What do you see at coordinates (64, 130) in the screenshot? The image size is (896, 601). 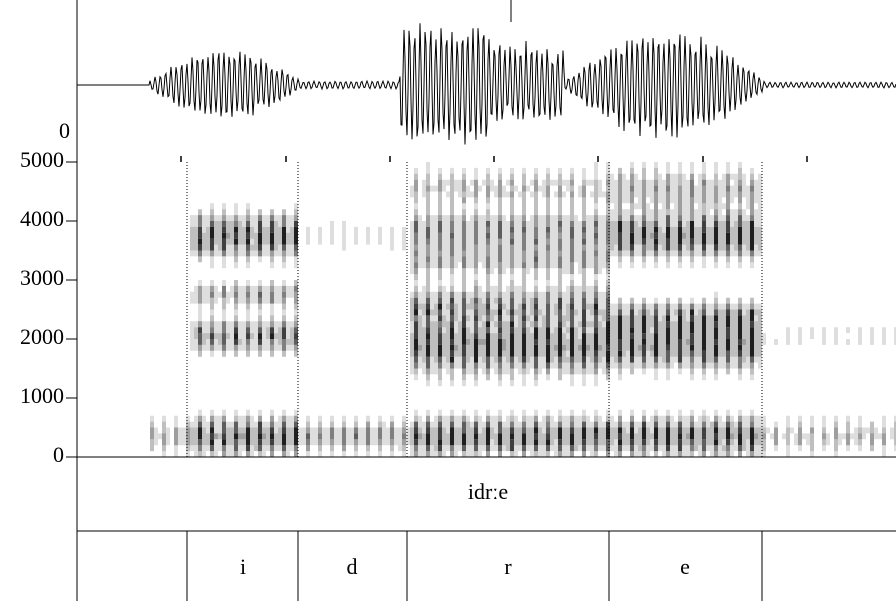 I see `waveform-zero-label: 0` at bounding box center [64, 130].